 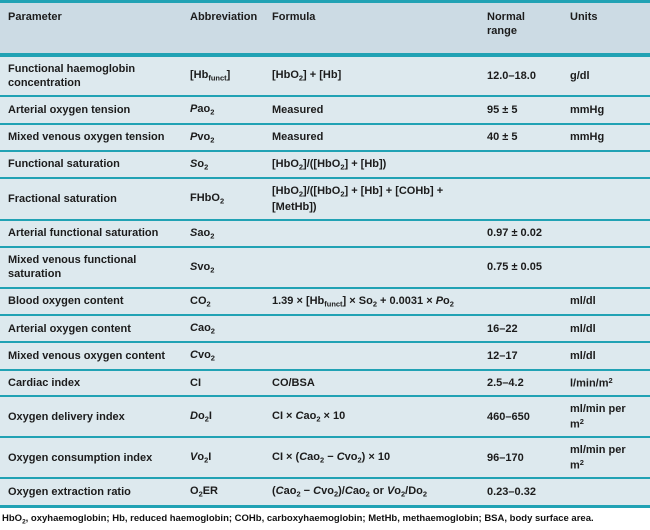 I want to click on cell-formula: [HbO2] + [Hb], so click(x=307, y=76).